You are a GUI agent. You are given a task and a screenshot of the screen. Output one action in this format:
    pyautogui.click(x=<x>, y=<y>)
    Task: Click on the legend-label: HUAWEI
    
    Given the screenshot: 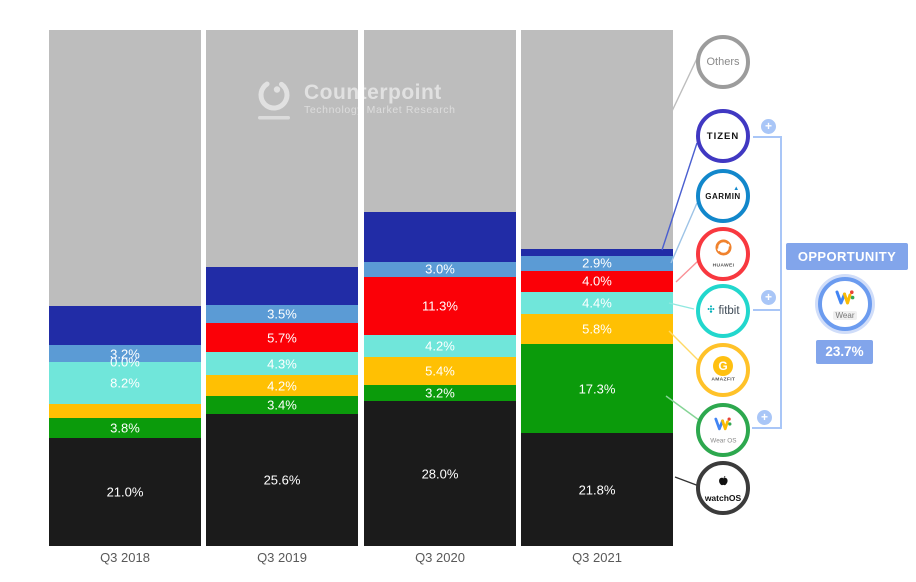 What is the action you would take?
    pyautogui.click(x=723, y=264)
    